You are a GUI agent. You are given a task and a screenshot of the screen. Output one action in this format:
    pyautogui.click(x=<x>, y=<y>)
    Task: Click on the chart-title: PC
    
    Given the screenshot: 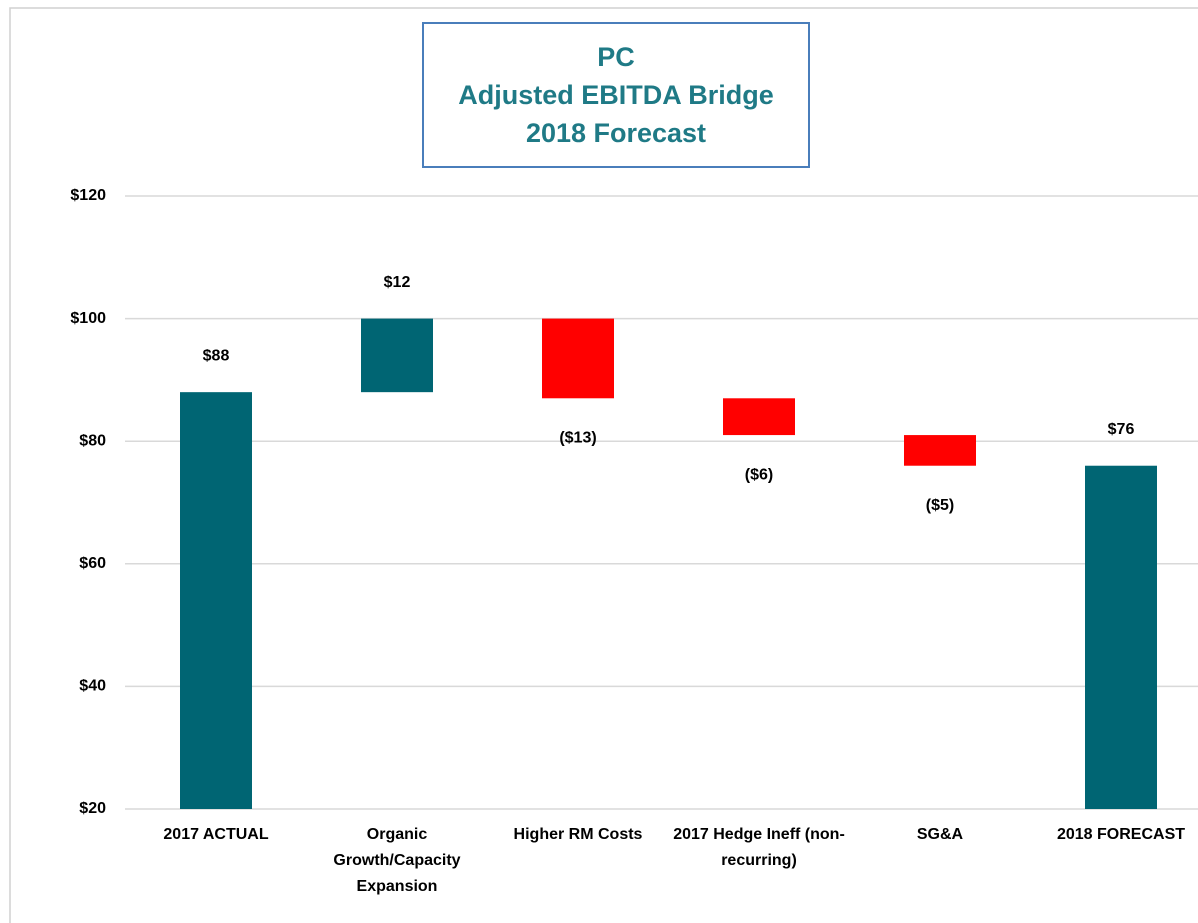 What is the action you would take?
    pyautogui.click(x=616, y=57)
    